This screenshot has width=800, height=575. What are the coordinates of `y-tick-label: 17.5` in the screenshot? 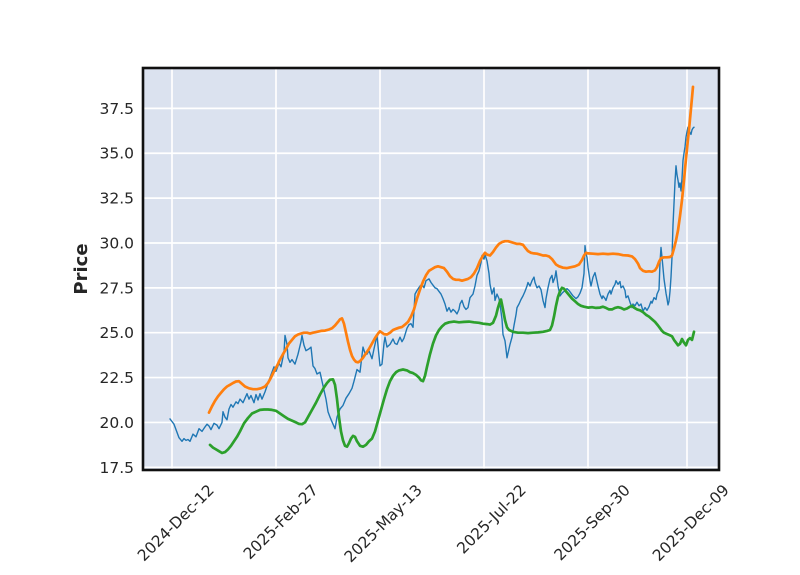 It's located at (116, 468).